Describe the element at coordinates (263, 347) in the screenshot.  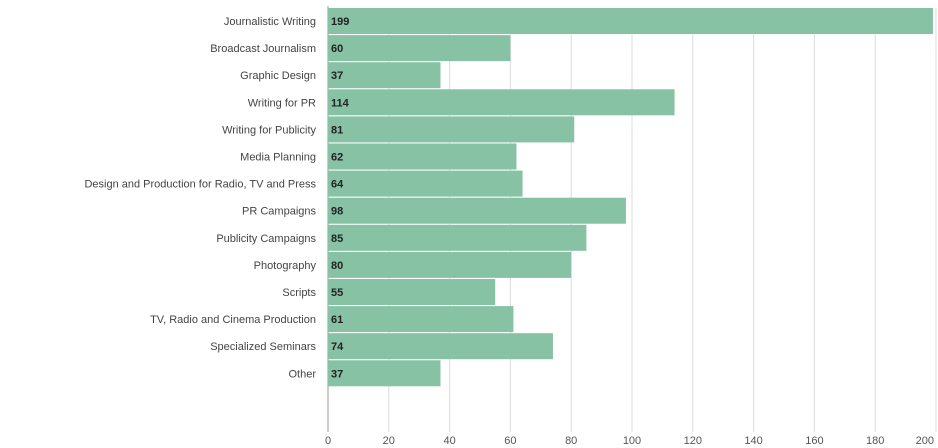
I see `category-label: Specialized Seminars` at that location.